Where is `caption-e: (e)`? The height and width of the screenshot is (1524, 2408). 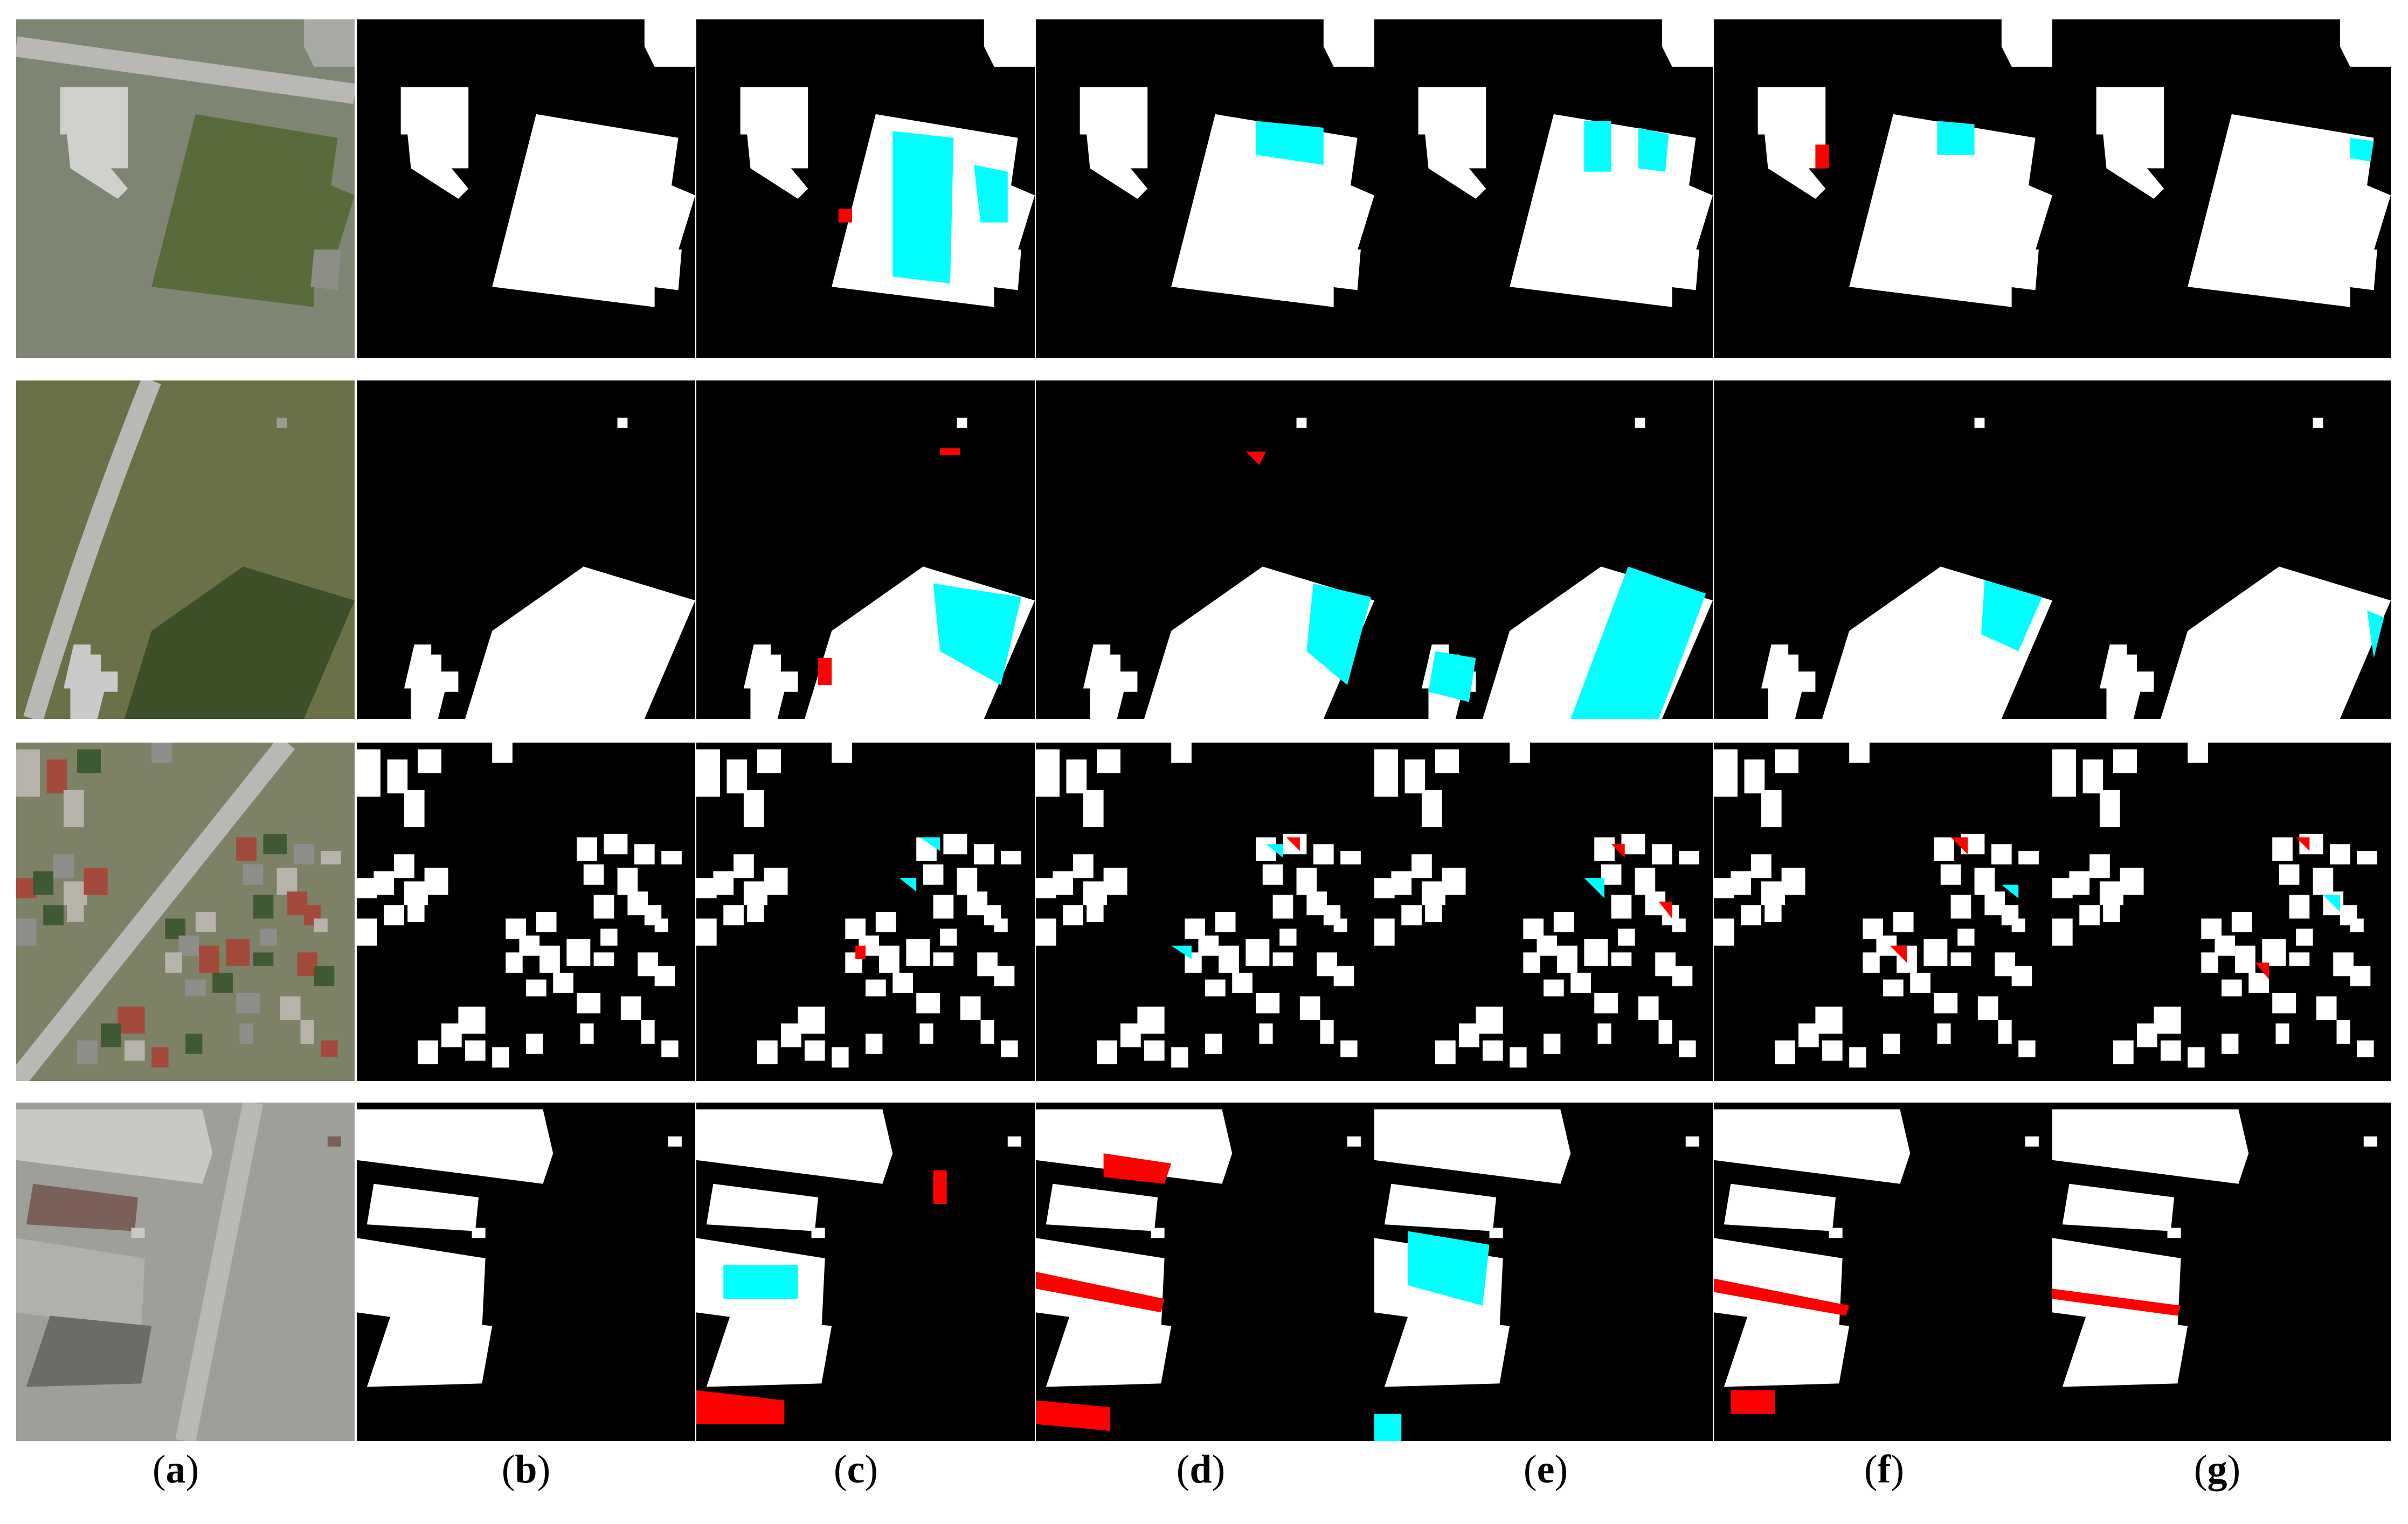 caption-e: (e) is located at coordinates (1545, 1469).